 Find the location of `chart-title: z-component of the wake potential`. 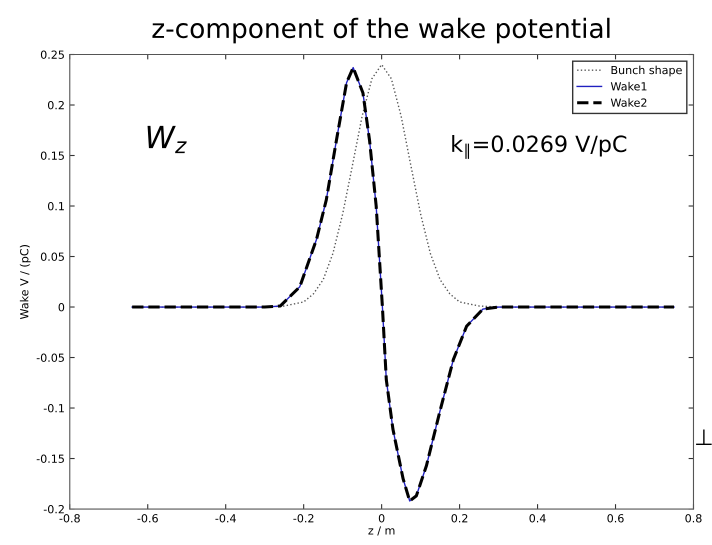

chart-title: z-component of the wake potential is located at coordinates (381, 31).